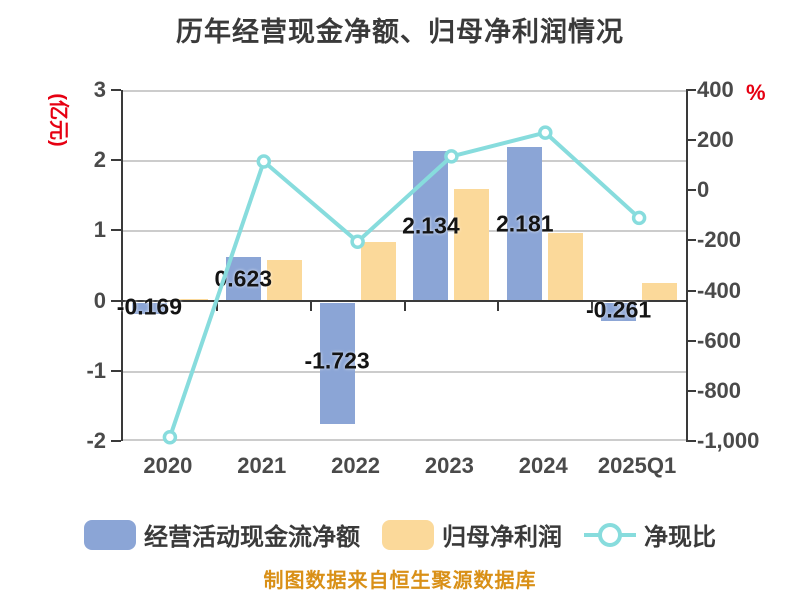  What do you see at coordinates (99, 89) in the screenshot?
I see `left-axis-tick-label: 3` at bounding box center [99, 89].